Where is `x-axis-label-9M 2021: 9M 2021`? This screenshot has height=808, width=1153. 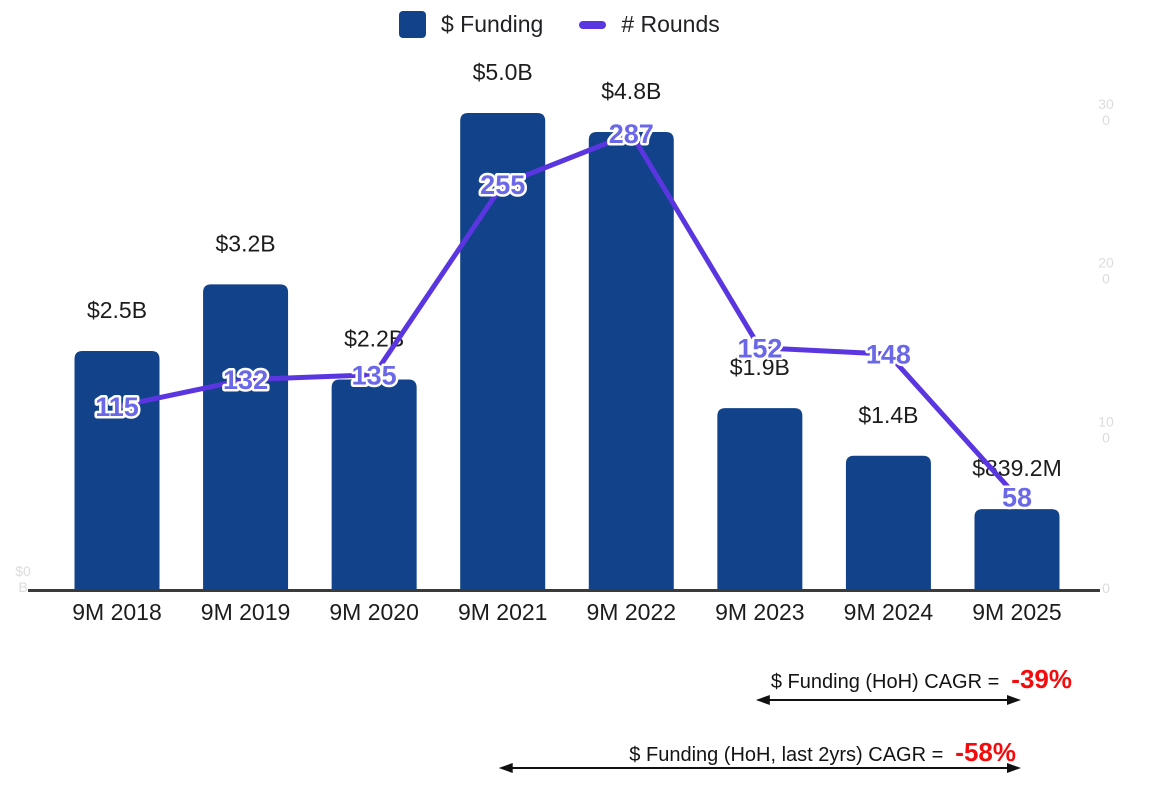 x-axis-label-9M 2021: 9M 2021 is located at coordinates (503, 612).